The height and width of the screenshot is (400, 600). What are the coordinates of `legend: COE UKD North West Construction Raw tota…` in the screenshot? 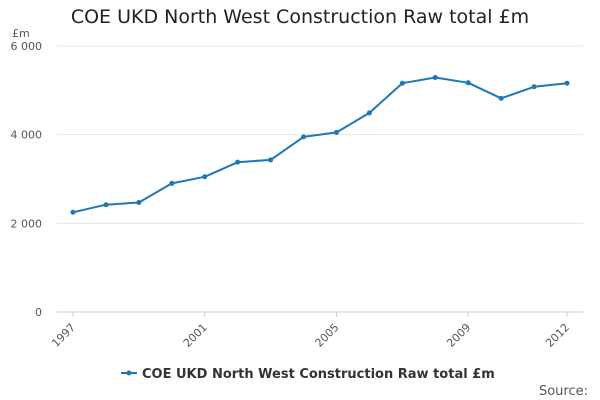 It's located at (308, 374).